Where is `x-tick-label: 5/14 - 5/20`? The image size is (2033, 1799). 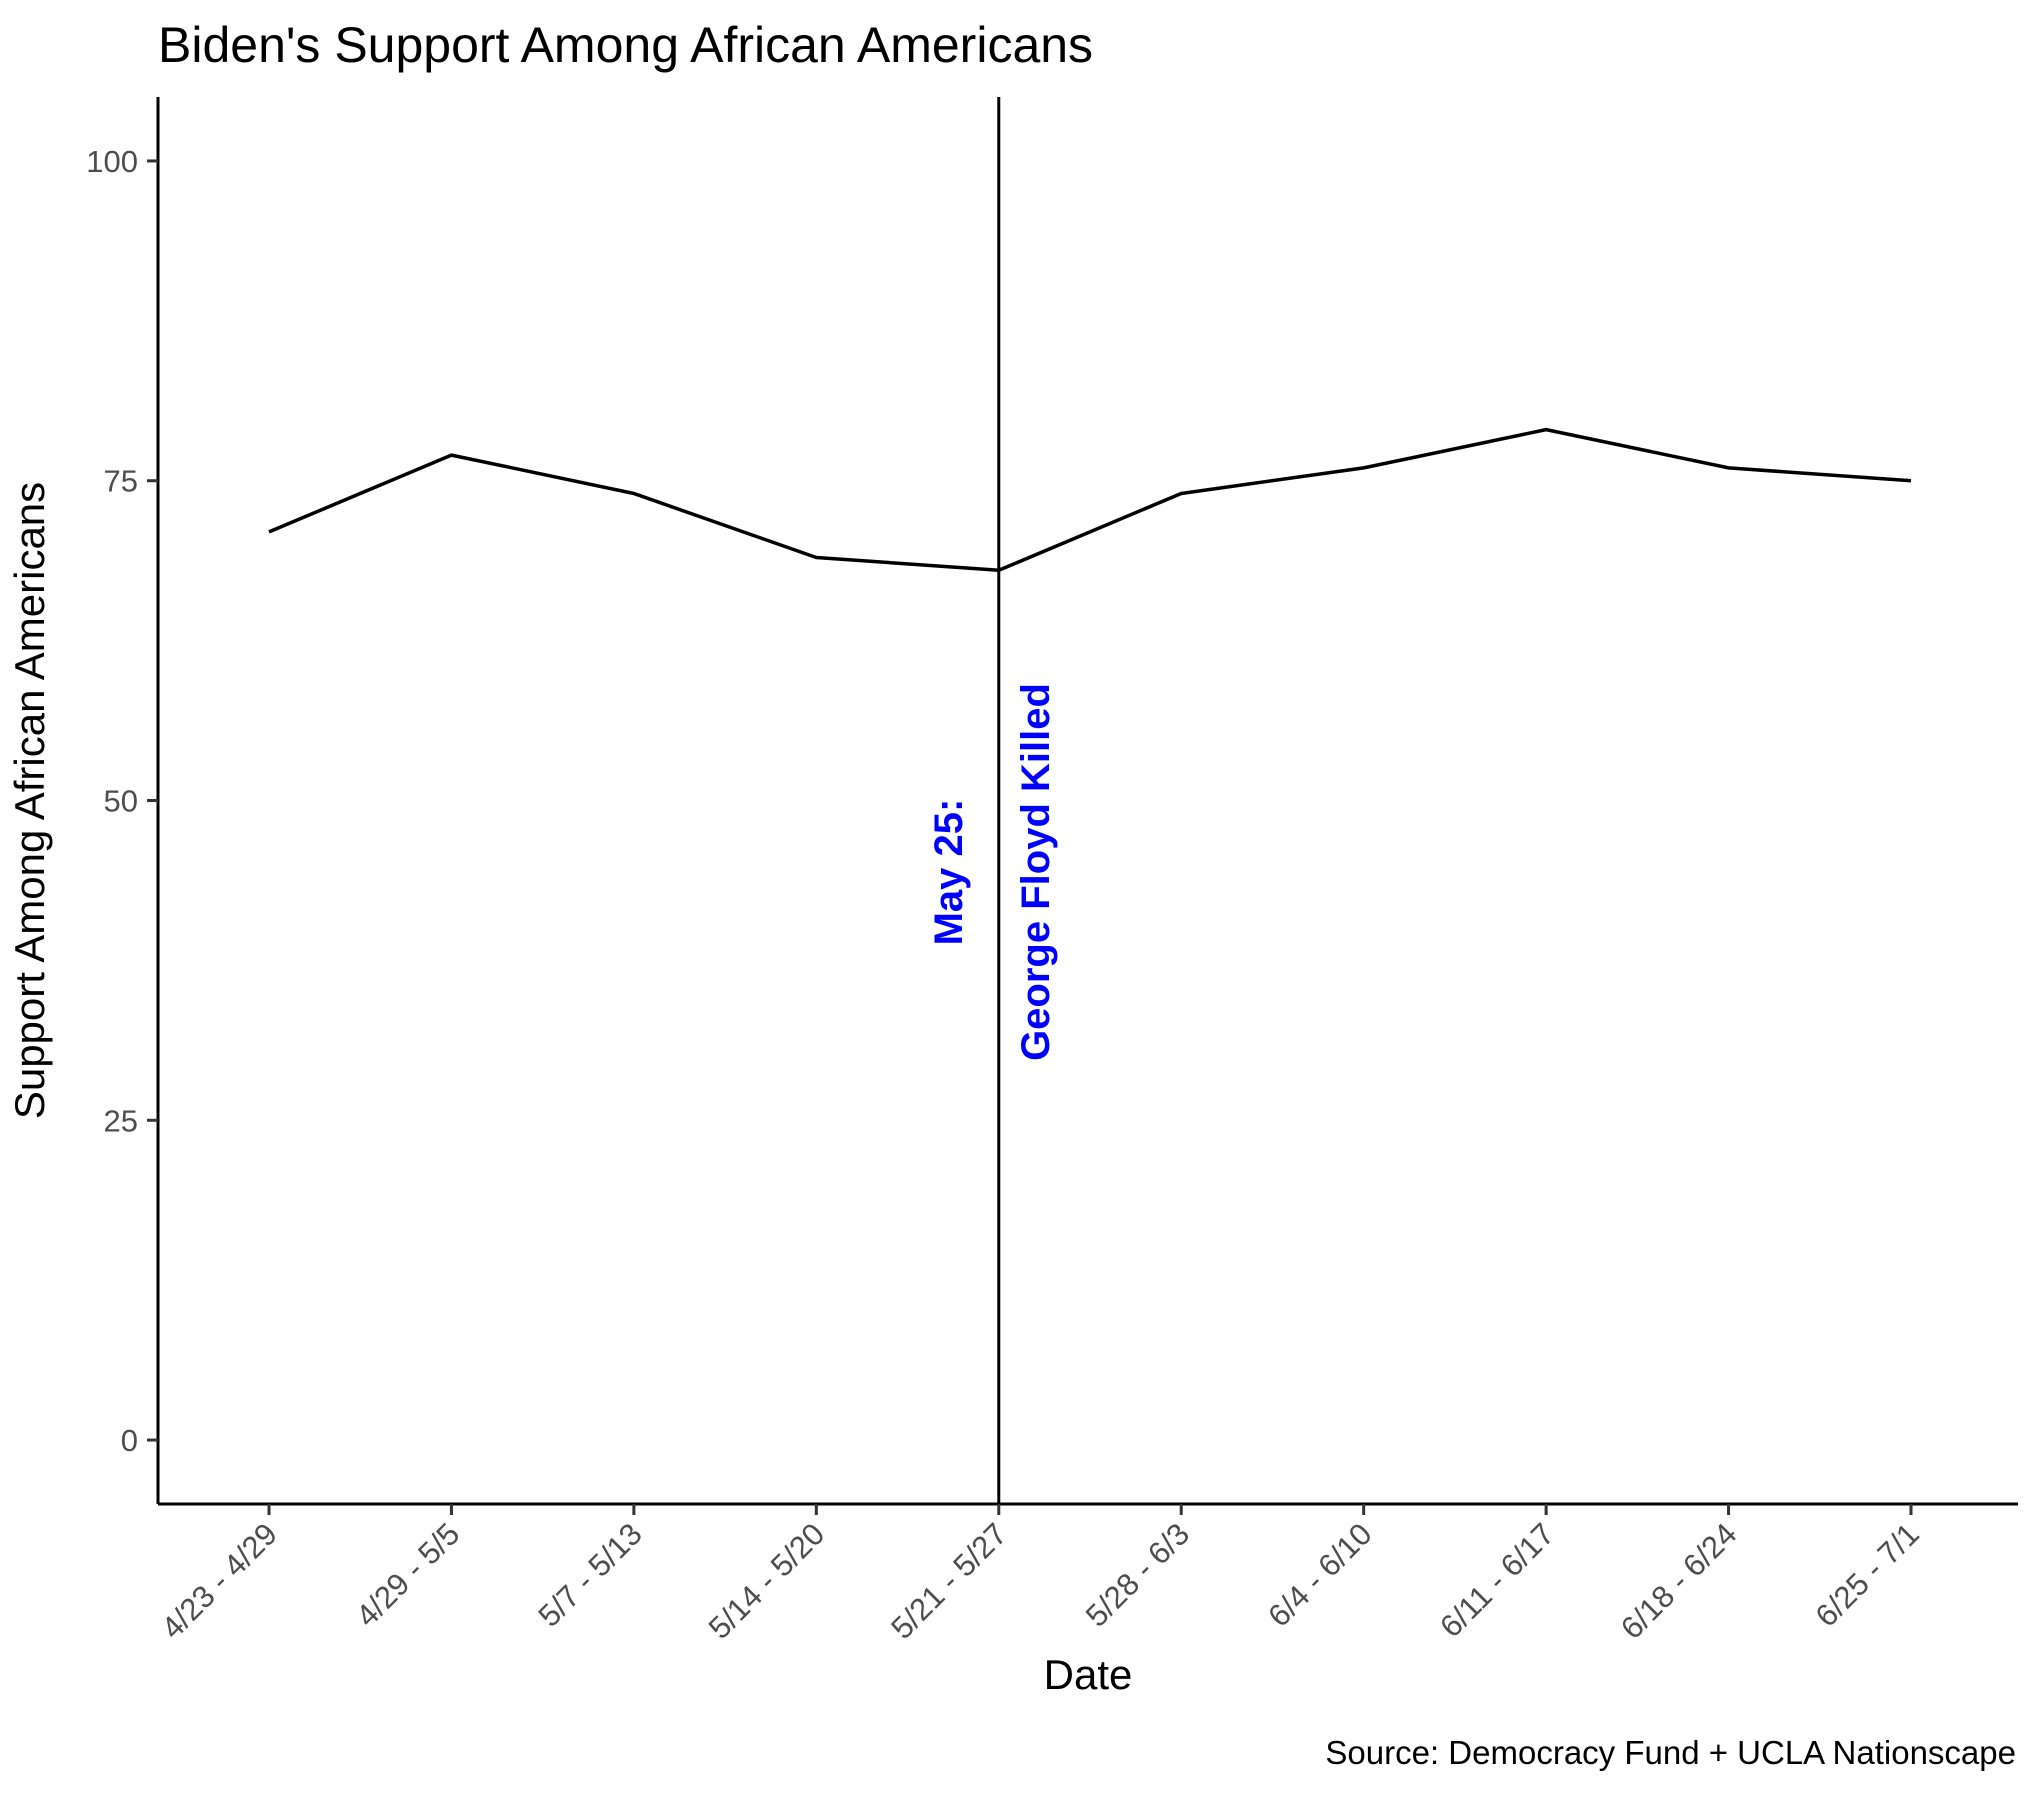
x-tick-label: 5/14 - 5/20 is located at coordinates (767, 1581).